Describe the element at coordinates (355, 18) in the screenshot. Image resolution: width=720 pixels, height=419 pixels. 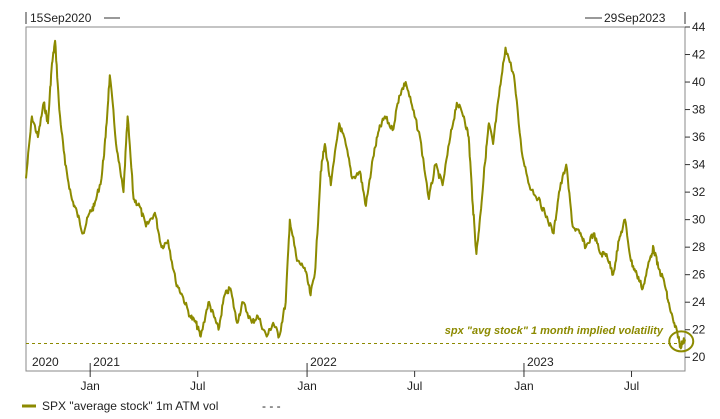
I see `chart-header: 15Sep2020 29Sep2023` at that location.